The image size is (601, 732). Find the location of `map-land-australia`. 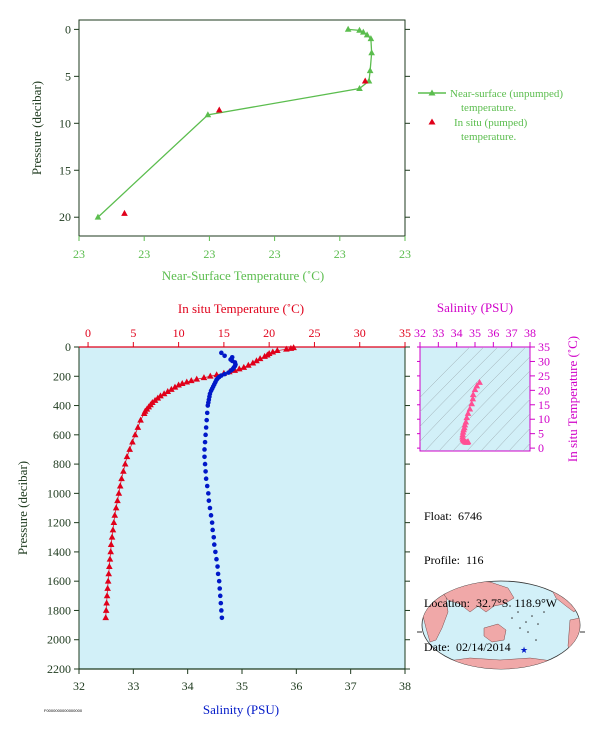

map-land-australia is located at coordinates (495, 633).